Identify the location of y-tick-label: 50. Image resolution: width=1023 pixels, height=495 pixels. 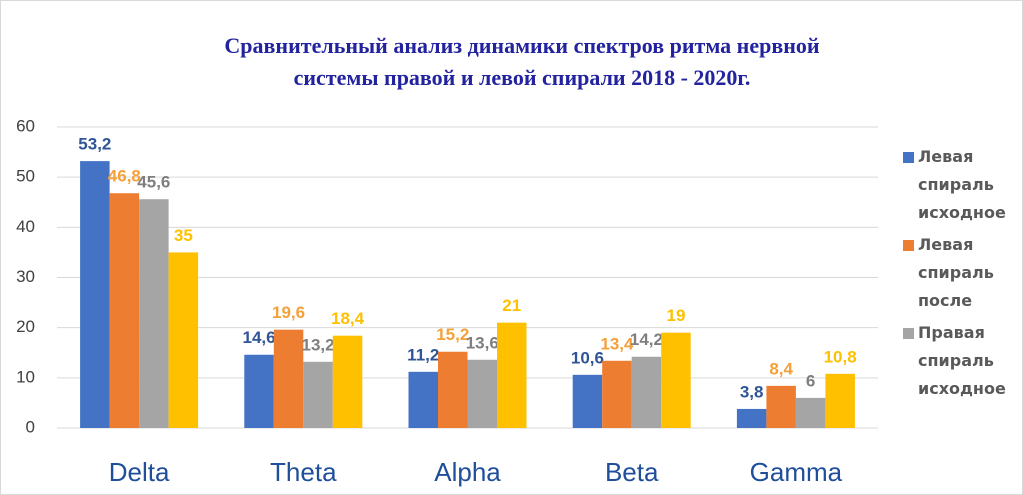
(25, 176).